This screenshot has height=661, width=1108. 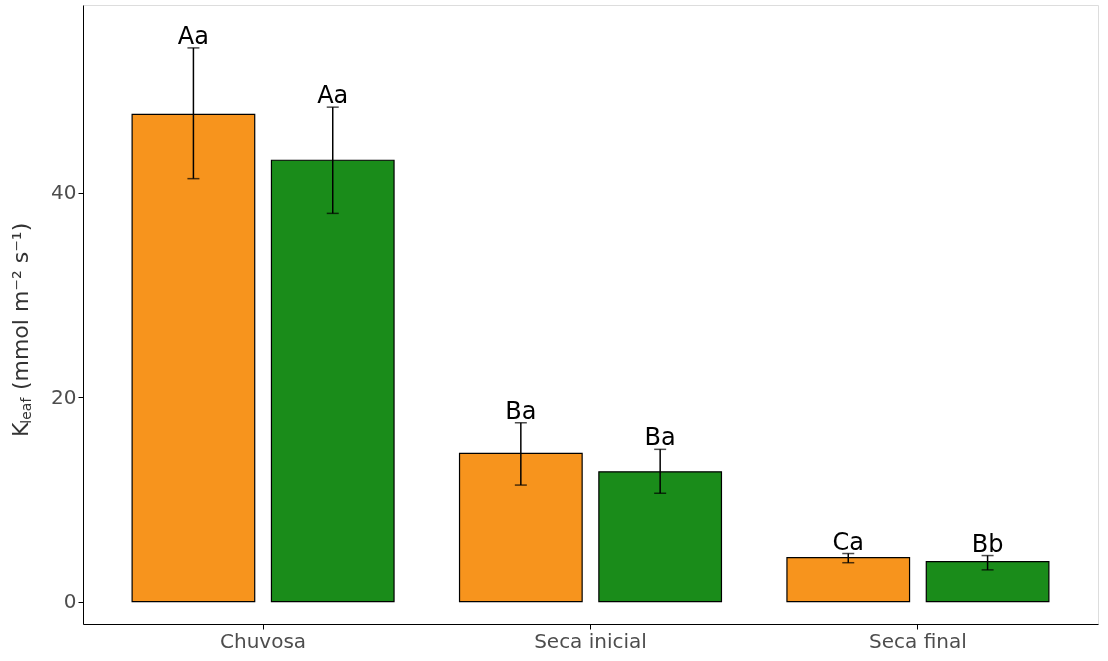 What do you see at coordinates (64, 396) in the screenshot?
I see `y-tick-label: 20` at bounding box center [64, 396].